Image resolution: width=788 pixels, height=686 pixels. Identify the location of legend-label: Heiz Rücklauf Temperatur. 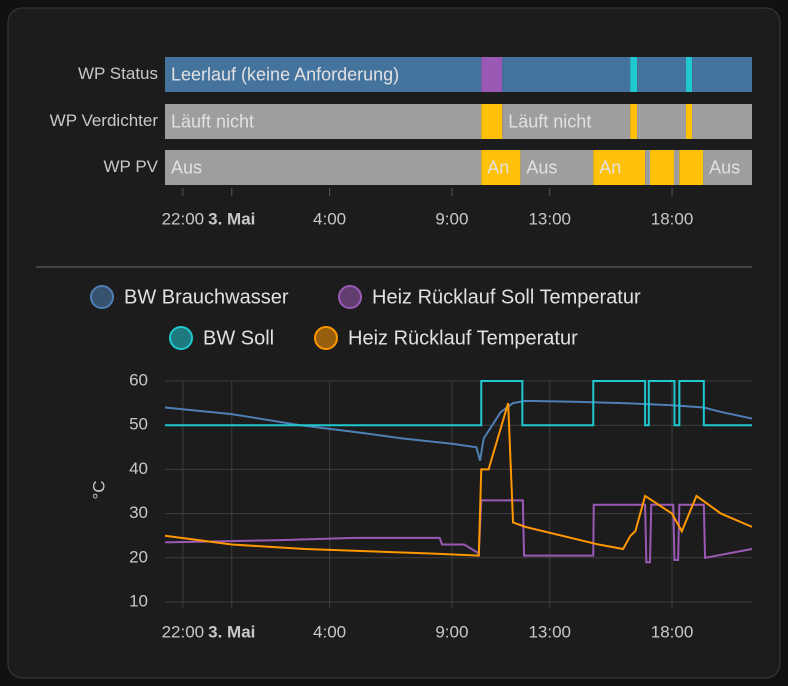
(463, 338).